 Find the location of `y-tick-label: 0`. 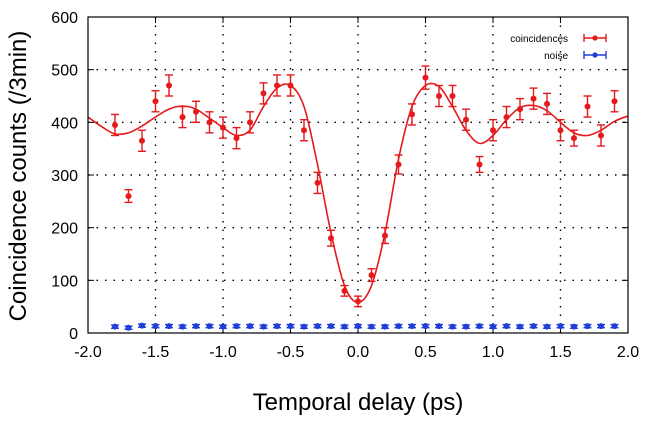

y-tick-label: 0 is located at coordinates (73, 334).